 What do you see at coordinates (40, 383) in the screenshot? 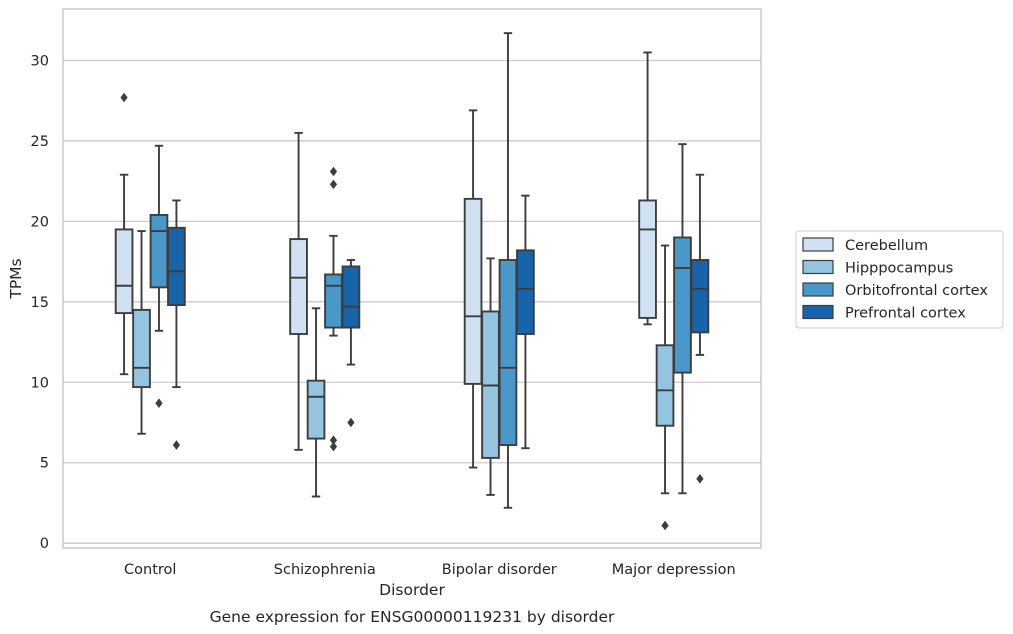
I see `y-tick-label: 10` at bounding box center [40, 383].